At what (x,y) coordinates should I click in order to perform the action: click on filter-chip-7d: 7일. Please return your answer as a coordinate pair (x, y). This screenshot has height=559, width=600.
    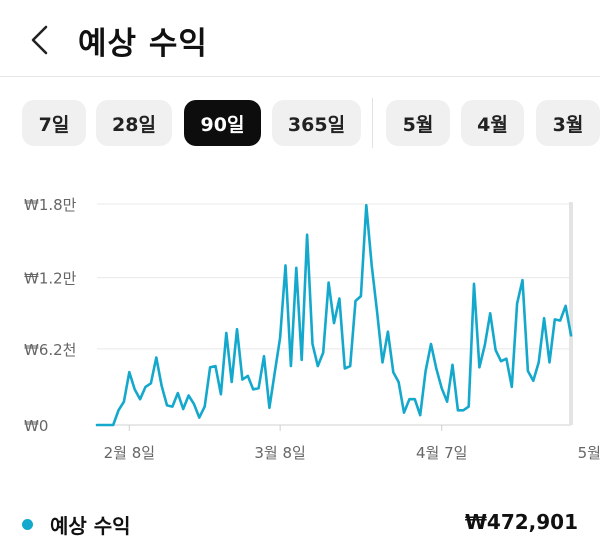
    Looking at the image, I should click on (54, 123).